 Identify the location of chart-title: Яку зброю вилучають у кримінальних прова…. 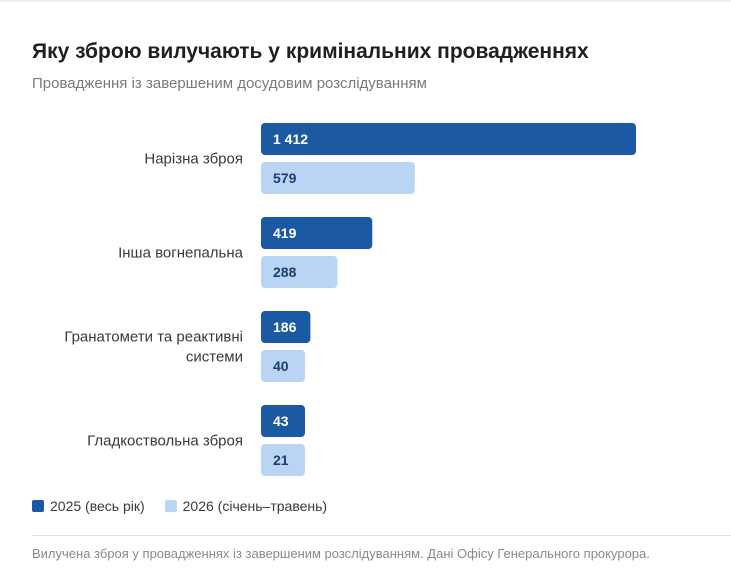
(310, 51).